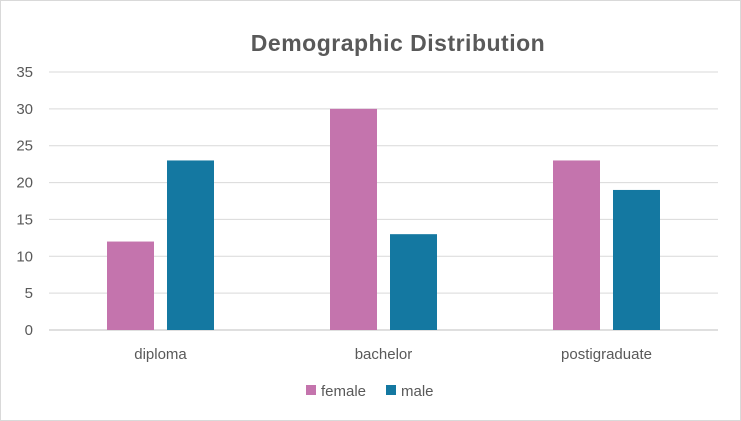  Describe the element at coordinates (24, 219) in the screenshot. I see `y-tick-label: 15` at that location.